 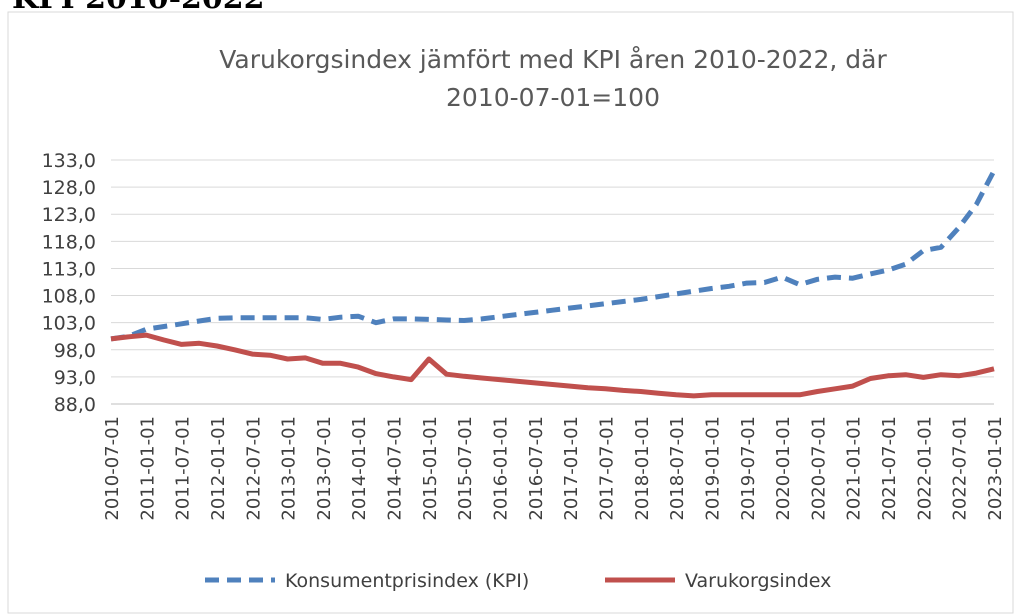 What do you see at coordinates (218, 468) in the screenshot?
I see `x-tick-label: 2012-01-01` at bounding box center [218, 468].